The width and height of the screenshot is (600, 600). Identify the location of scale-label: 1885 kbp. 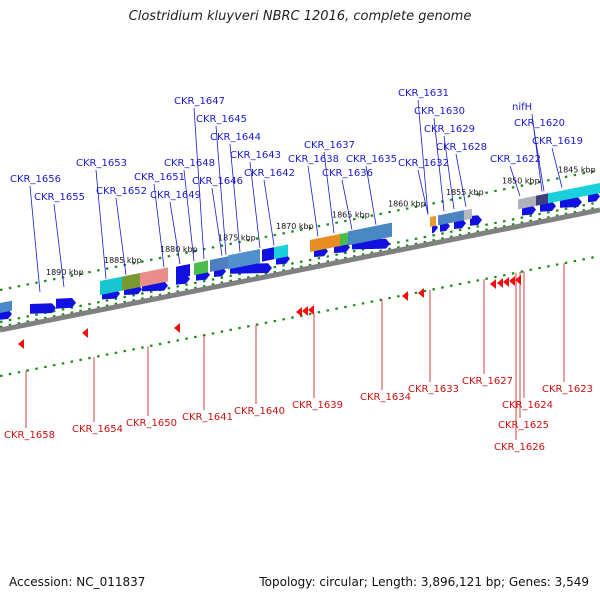
(123, 260).